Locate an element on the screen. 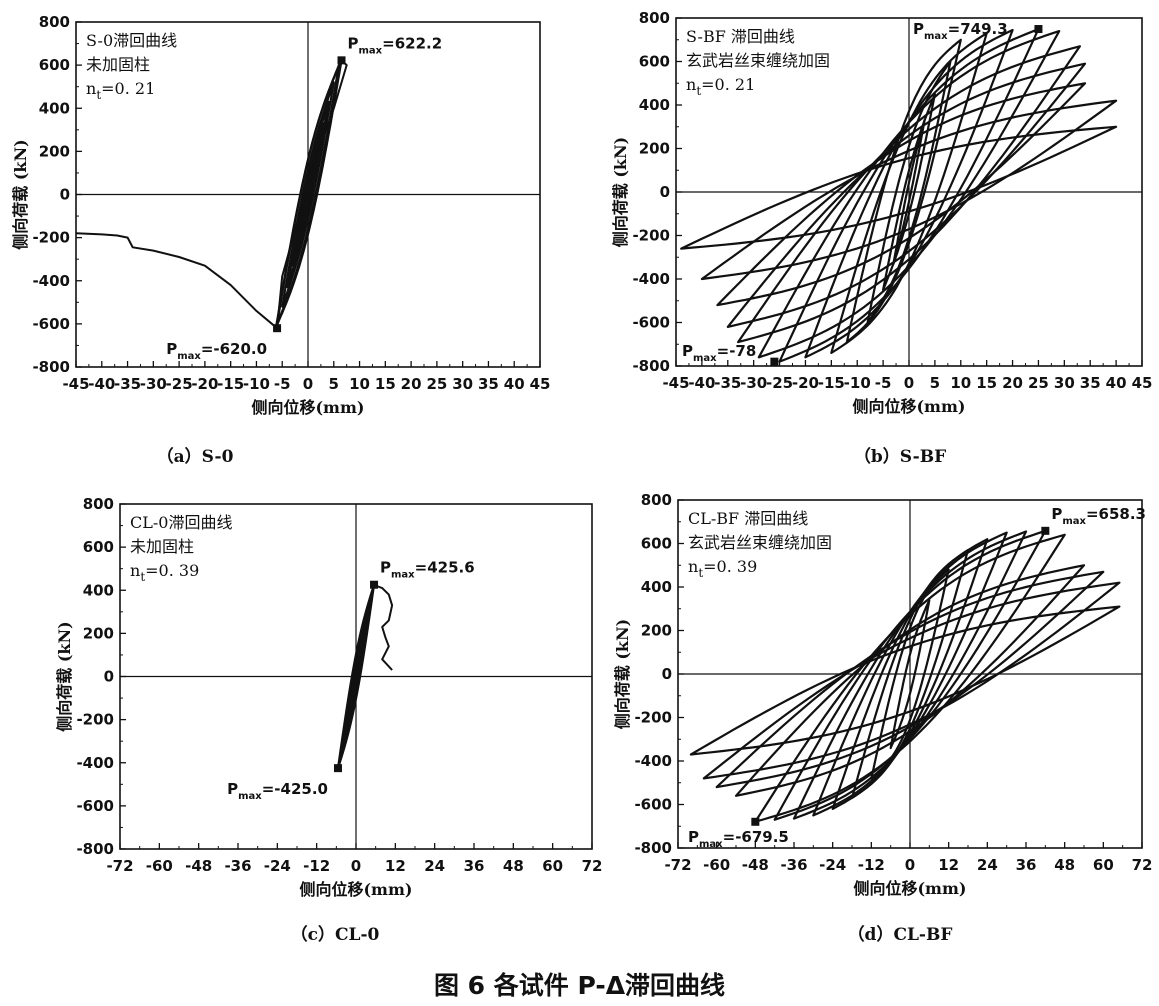 This screenshot has width=1159, height=1006. x-tick-label: -35 is located at coordinates (727, 383).